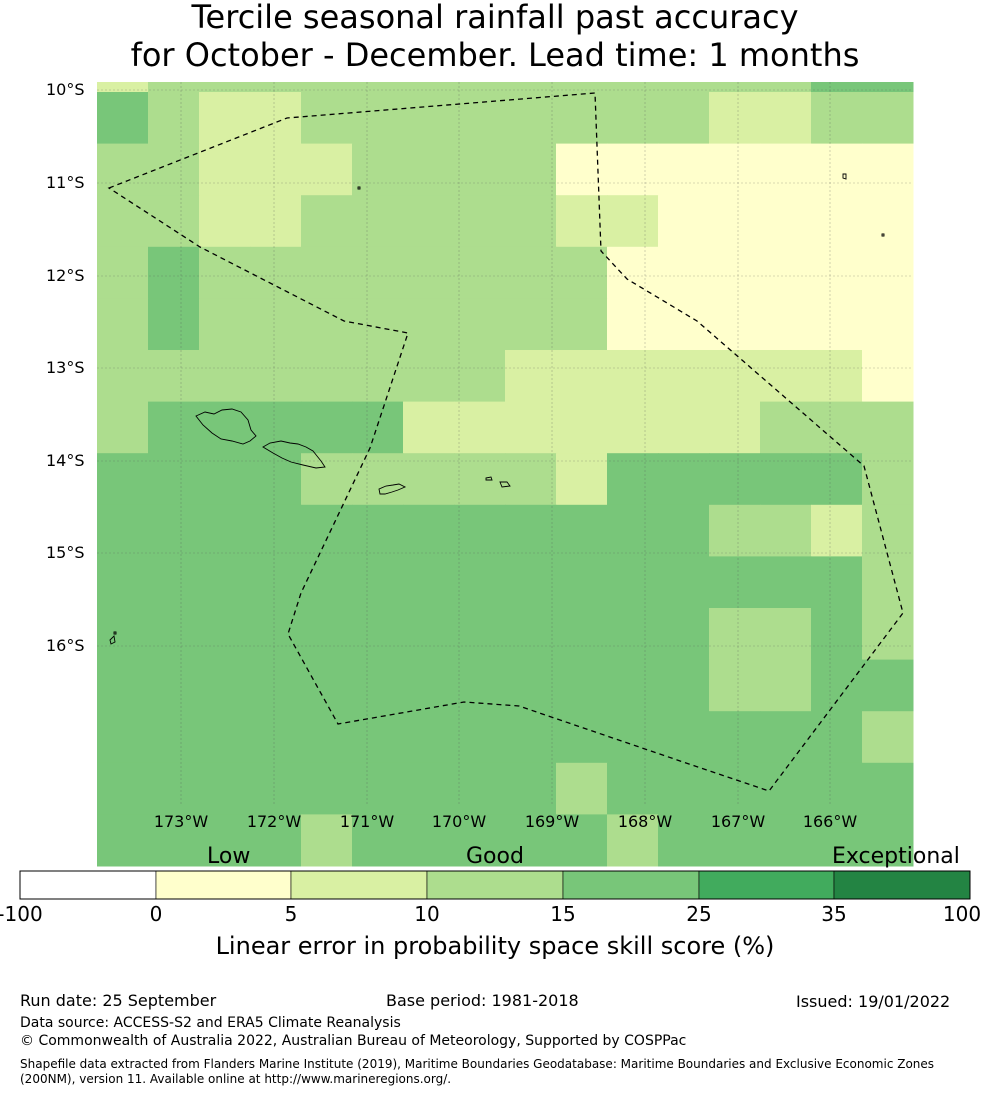  What do you see at coordinates (495, 856) in the screenshot?
I see `colorbar-category-good: Good` at bounding box center [495, 856].